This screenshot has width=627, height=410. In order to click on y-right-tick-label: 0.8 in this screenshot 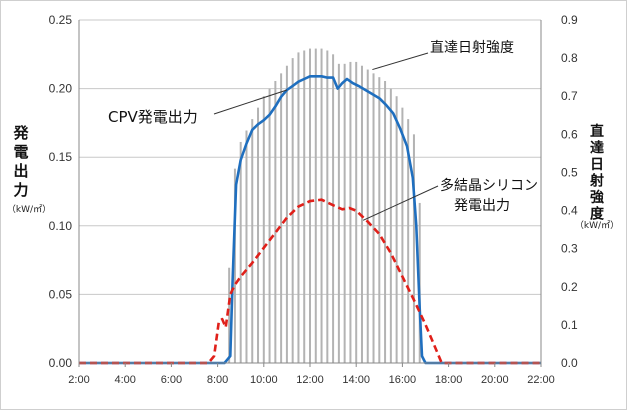, I will do `click(569, 58)`.